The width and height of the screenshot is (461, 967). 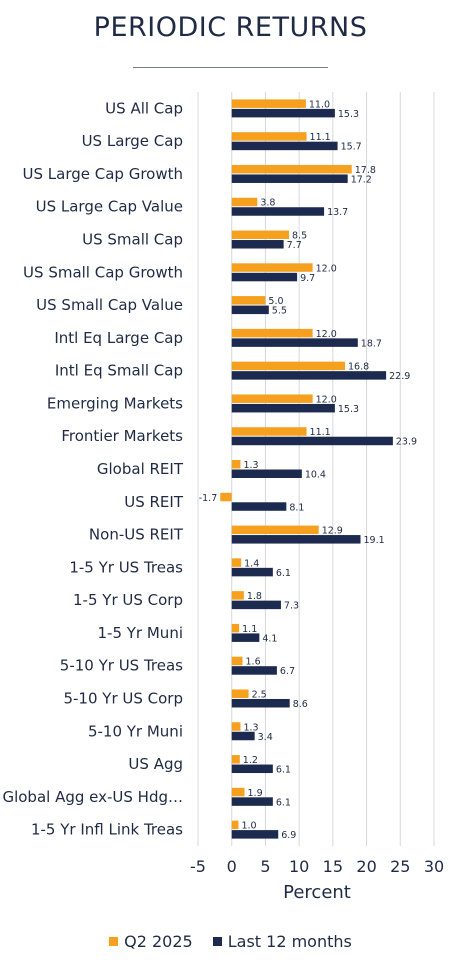 What do you see at coordinates (132, 141) in the screenshot?
I see `category-label: US Large Cap` at bounding box center [132, 141].